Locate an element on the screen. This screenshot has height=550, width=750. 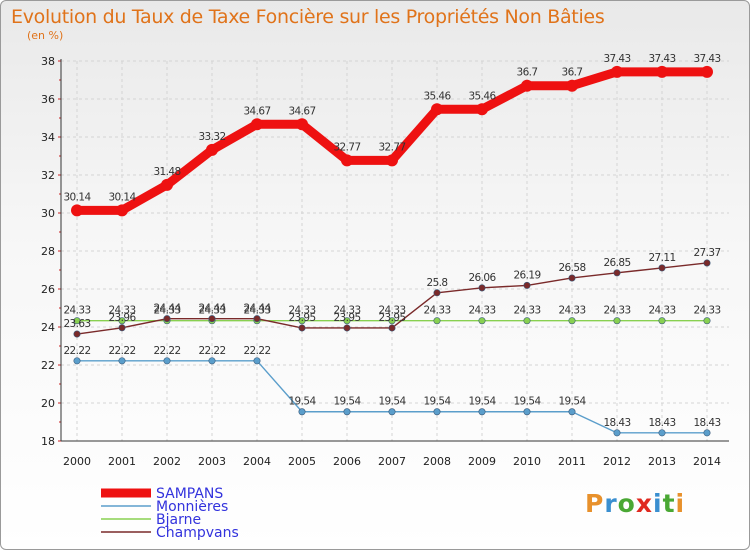
y-tick-label: 24 is located at coordinates (48, 327).